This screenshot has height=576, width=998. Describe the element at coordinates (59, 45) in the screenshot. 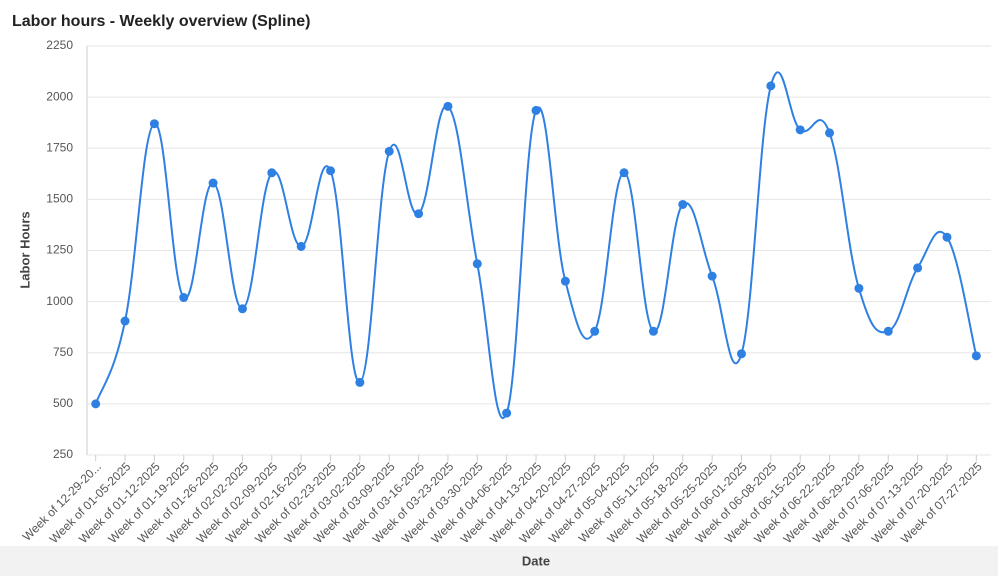

I see `y-tick-label: 2250` at that location.